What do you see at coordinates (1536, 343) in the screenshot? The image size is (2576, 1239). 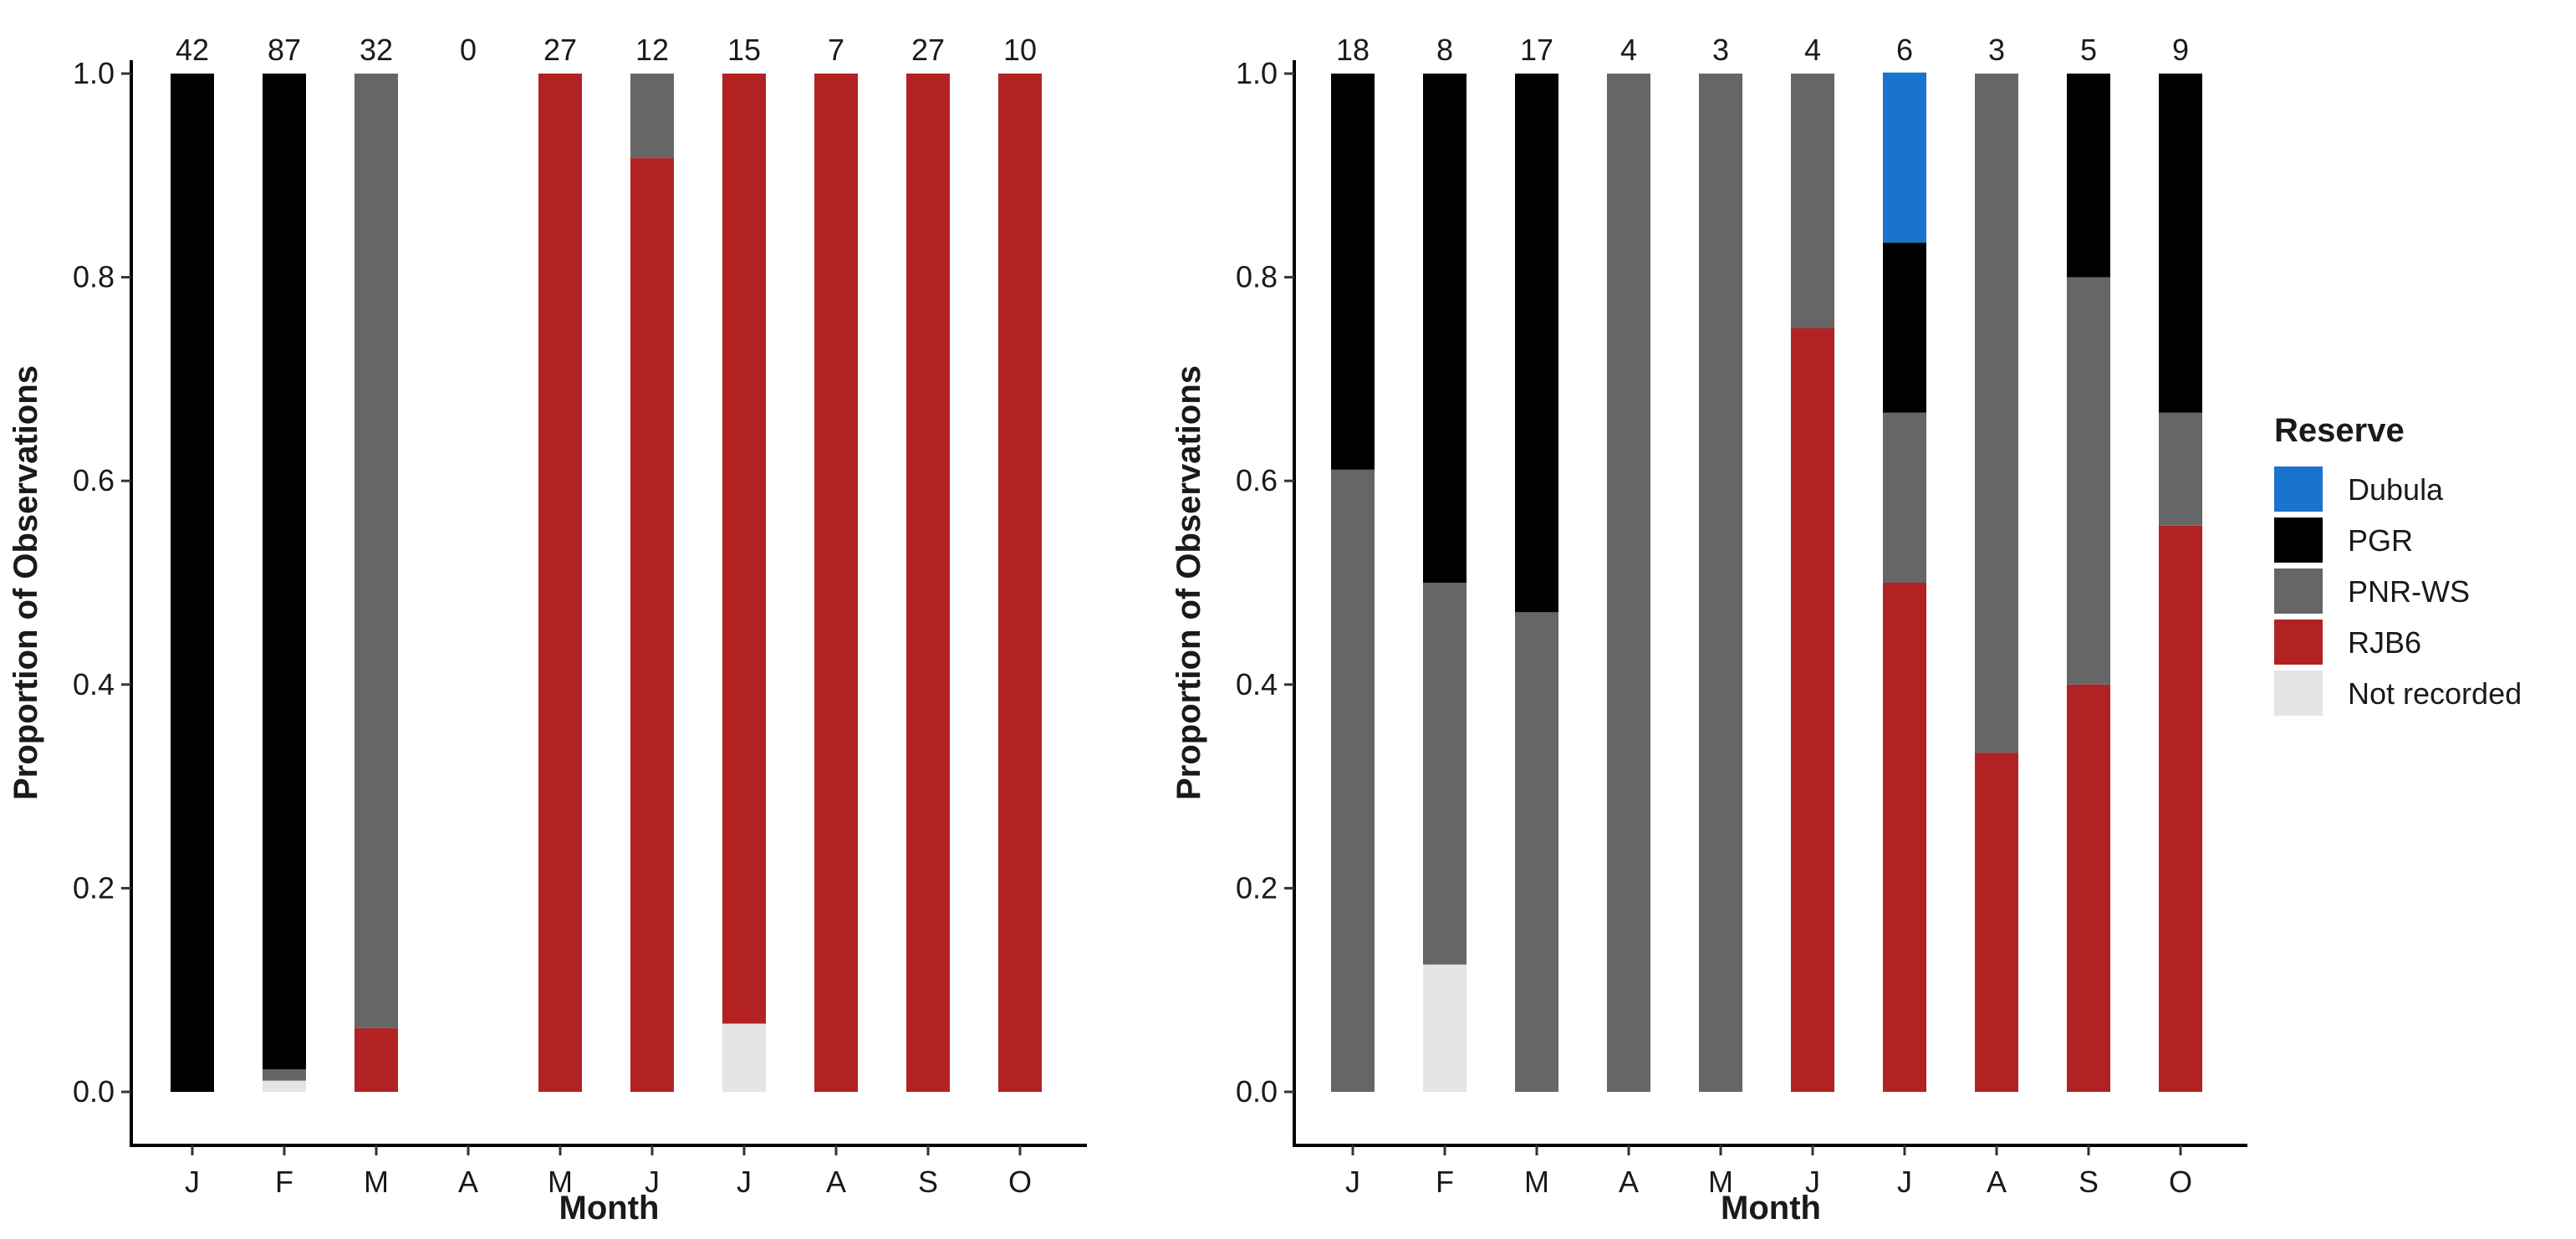 I see `panel-2-bar-3-pgr` at bounding box center [1536, 343].